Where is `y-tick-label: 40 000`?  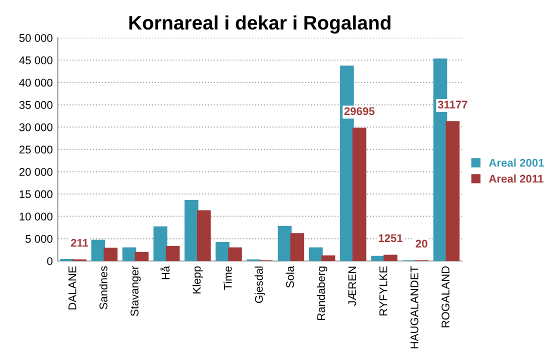 y-tick-label: 40 000 is located at coordinates (35, 82).